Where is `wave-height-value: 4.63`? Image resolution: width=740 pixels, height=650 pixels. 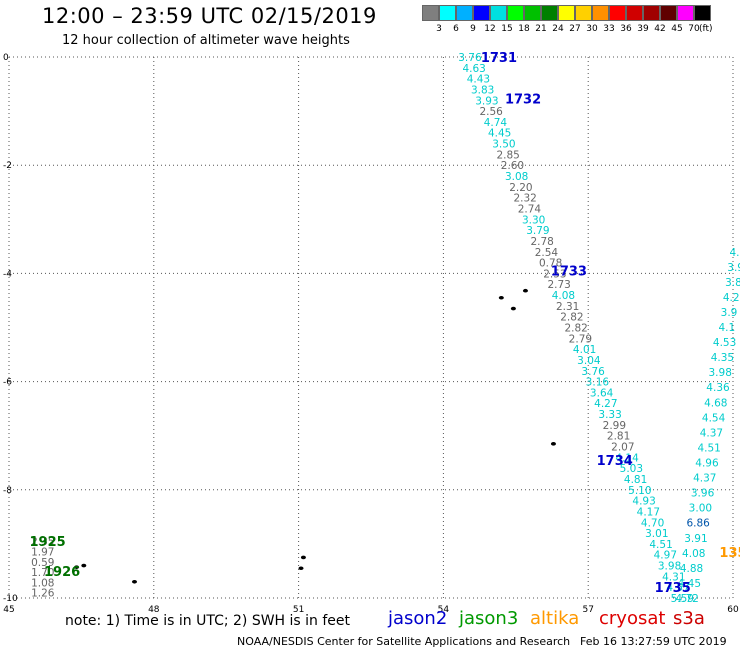
wave-height-value: 4.63 is located at coordinates (473, 69).